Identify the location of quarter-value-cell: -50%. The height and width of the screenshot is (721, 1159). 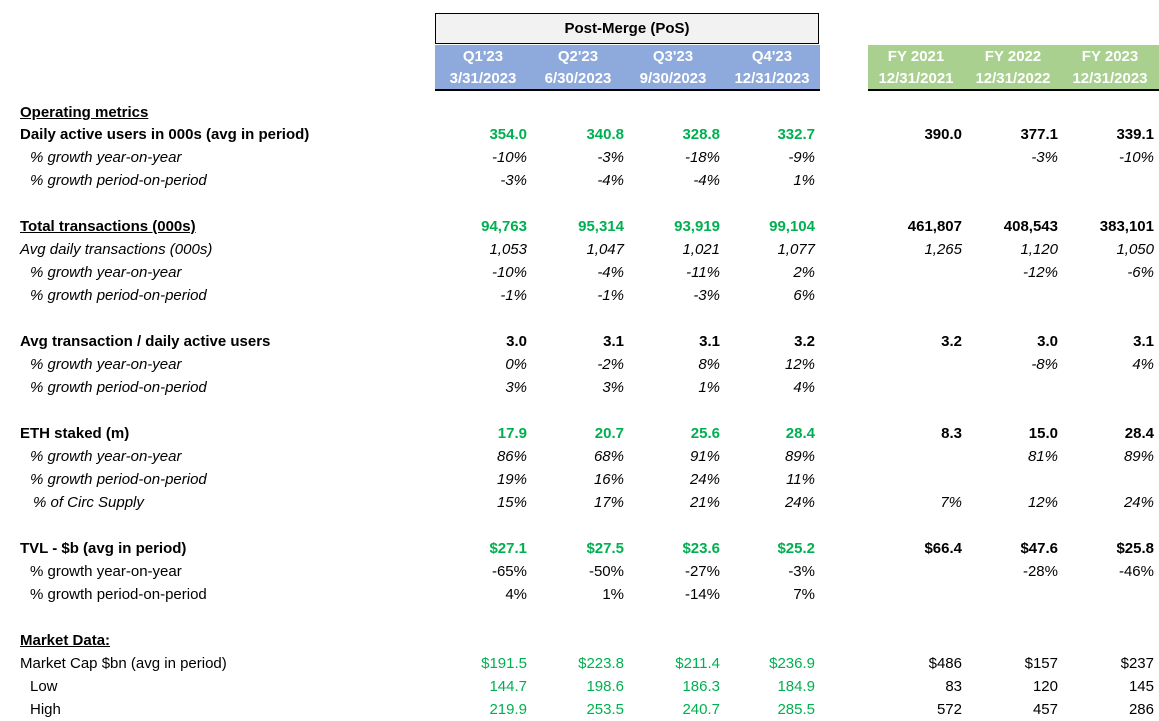
(606, 571).